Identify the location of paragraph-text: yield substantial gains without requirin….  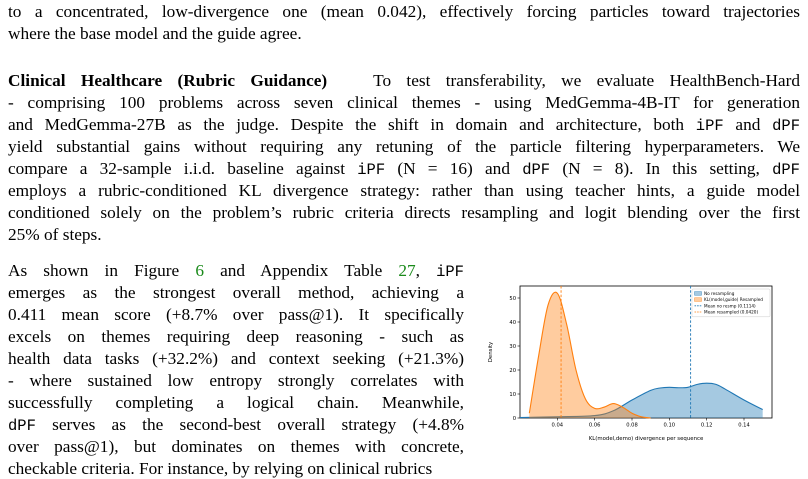
(404, 146).